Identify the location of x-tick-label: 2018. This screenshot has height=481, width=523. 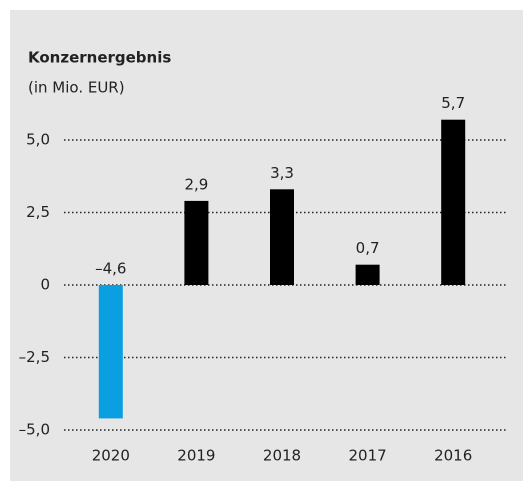
(282, 456).